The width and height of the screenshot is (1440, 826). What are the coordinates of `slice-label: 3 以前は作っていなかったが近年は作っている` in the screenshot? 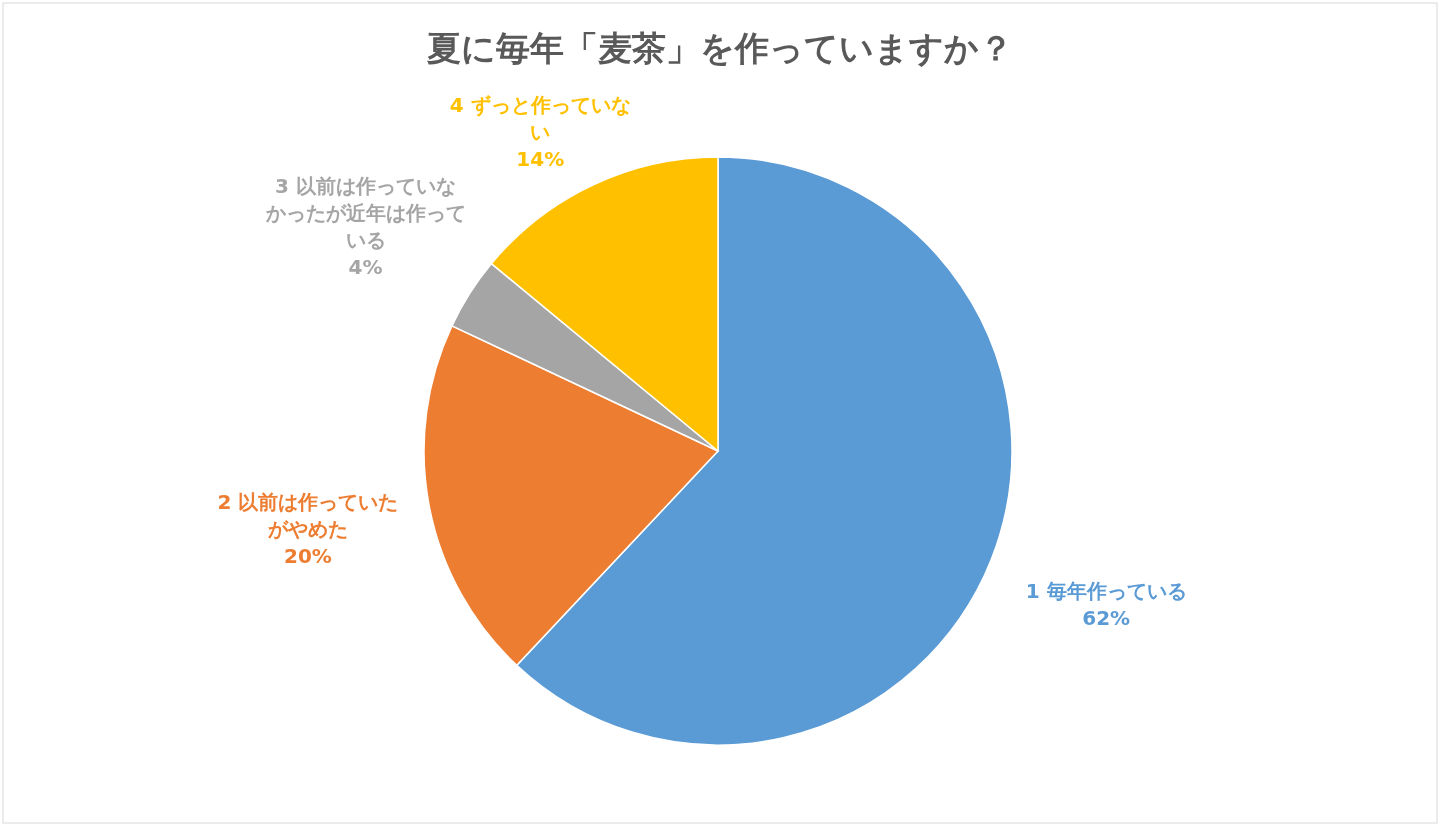 It's located at (365, 213).